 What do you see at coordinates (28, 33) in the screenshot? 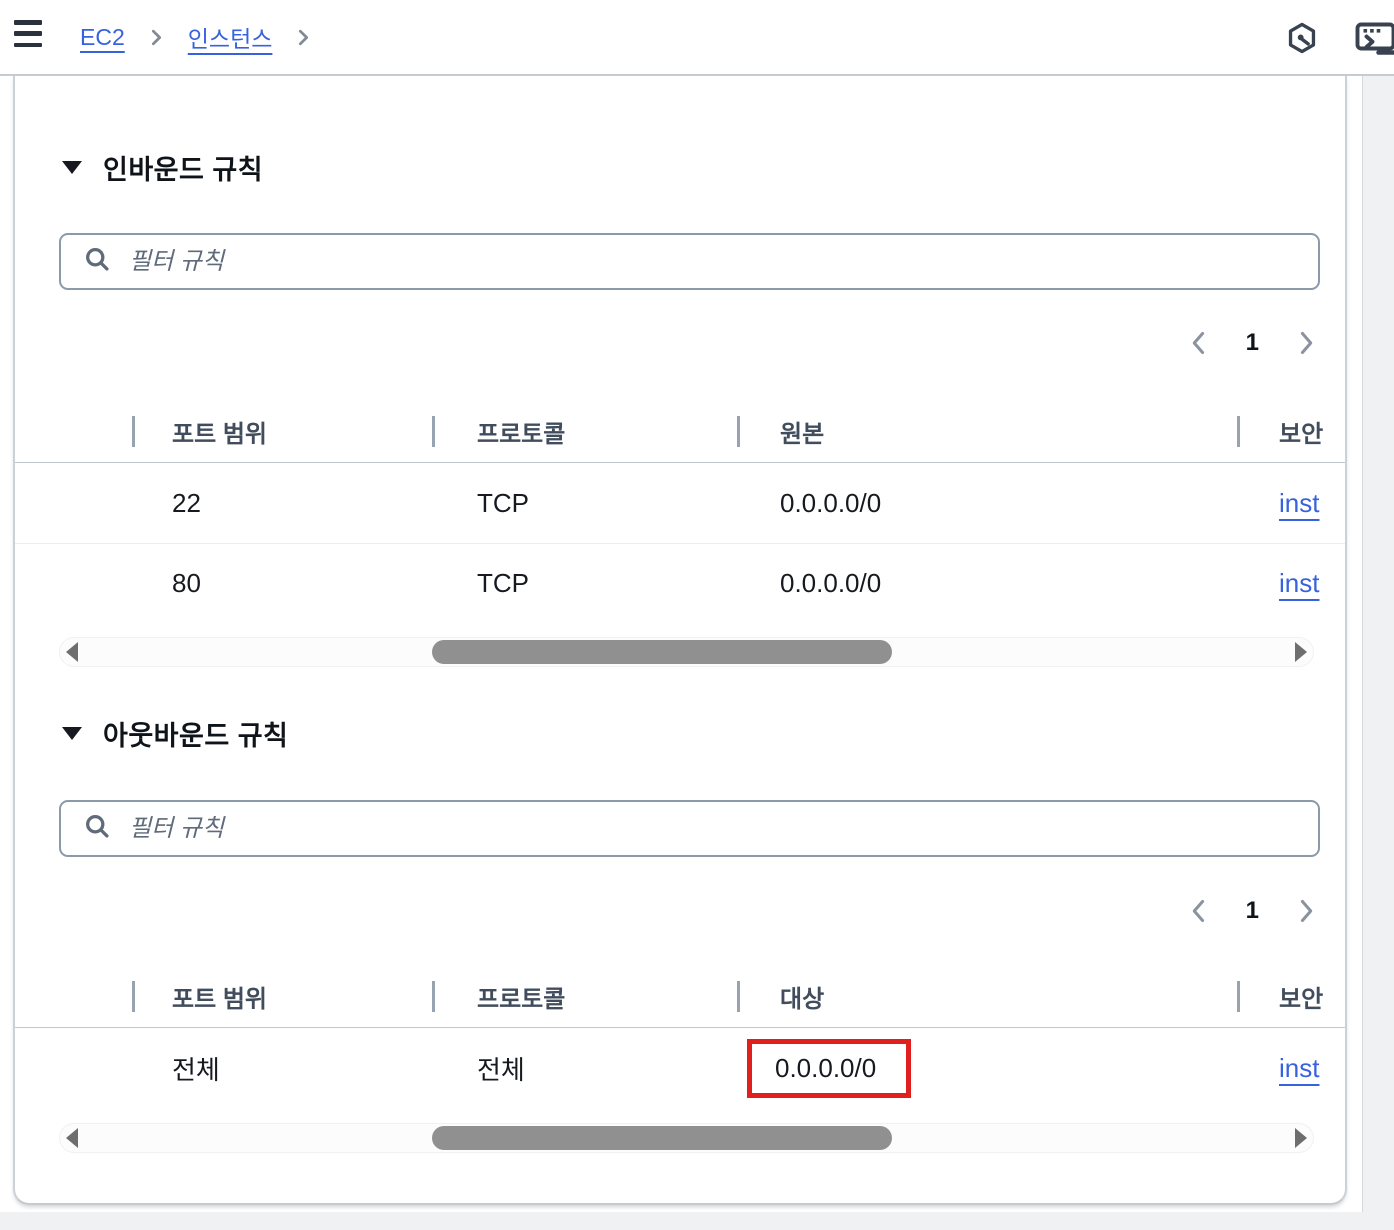
I see `hamburger-menu-icon` at bounding box center [28, 33].